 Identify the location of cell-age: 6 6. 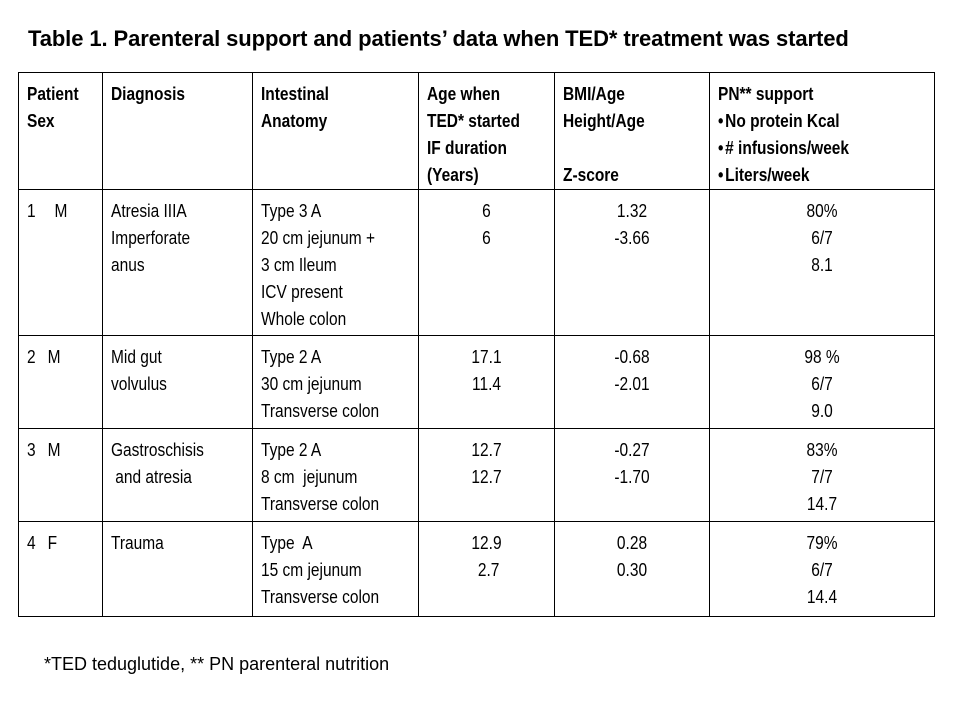
(486, 262).